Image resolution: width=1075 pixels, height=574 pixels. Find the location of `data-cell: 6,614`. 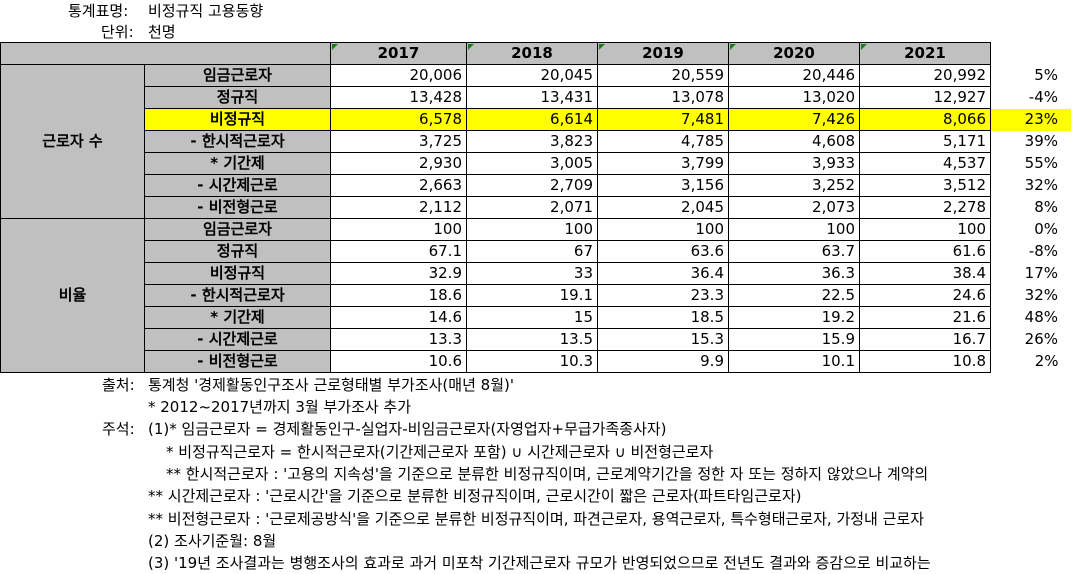

data-cell: 6,614 is located at coordinates (532, 119).